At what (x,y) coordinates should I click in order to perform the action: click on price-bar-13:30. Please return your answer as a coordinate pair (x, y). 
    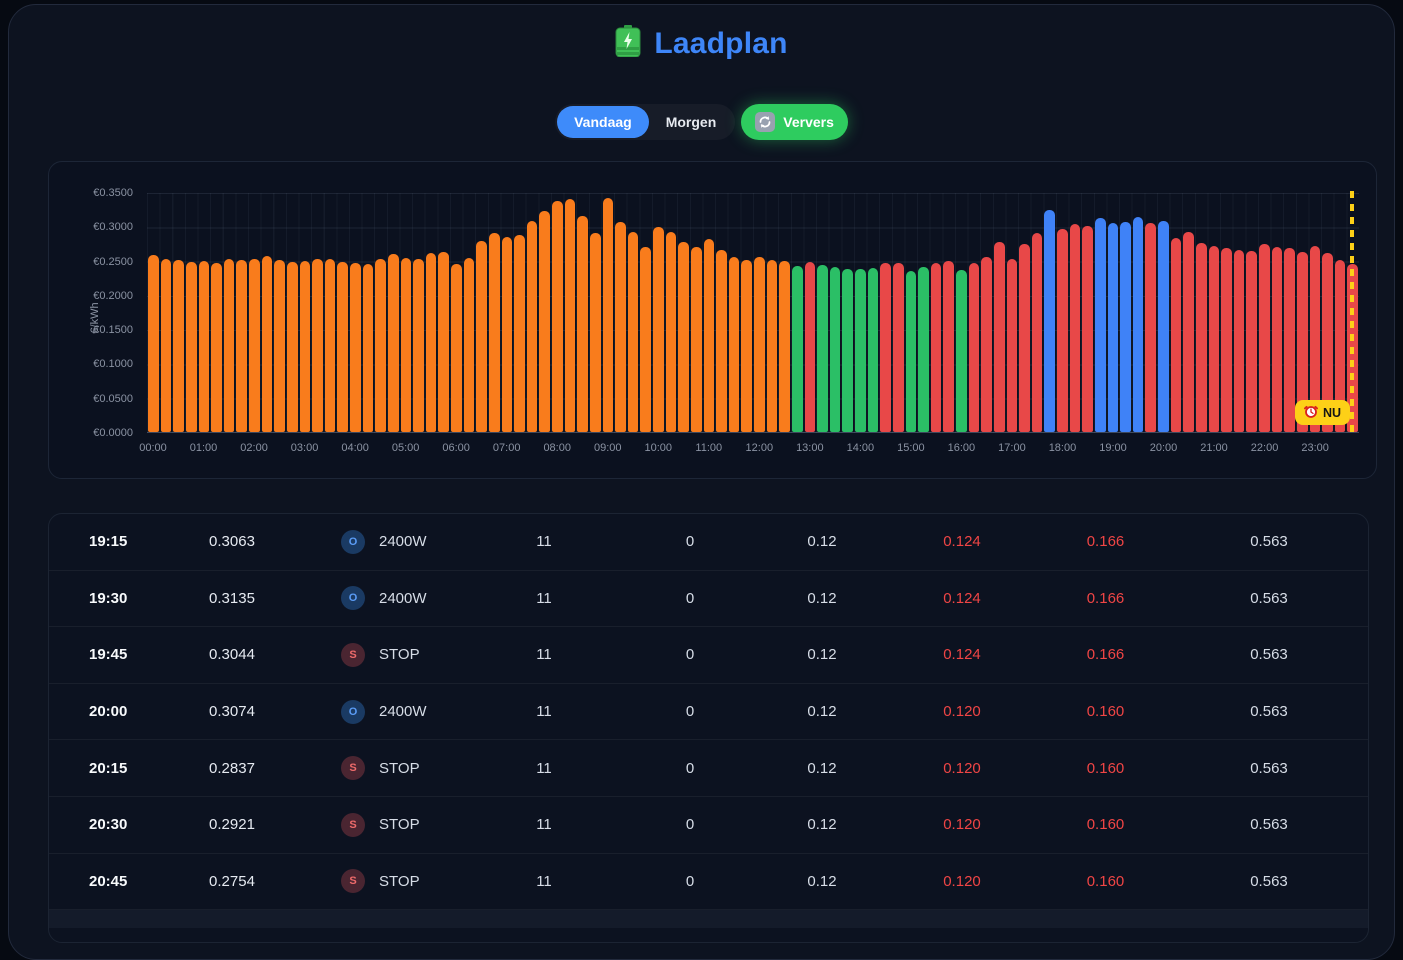
    Looking at the image, I should click on (835, 349).